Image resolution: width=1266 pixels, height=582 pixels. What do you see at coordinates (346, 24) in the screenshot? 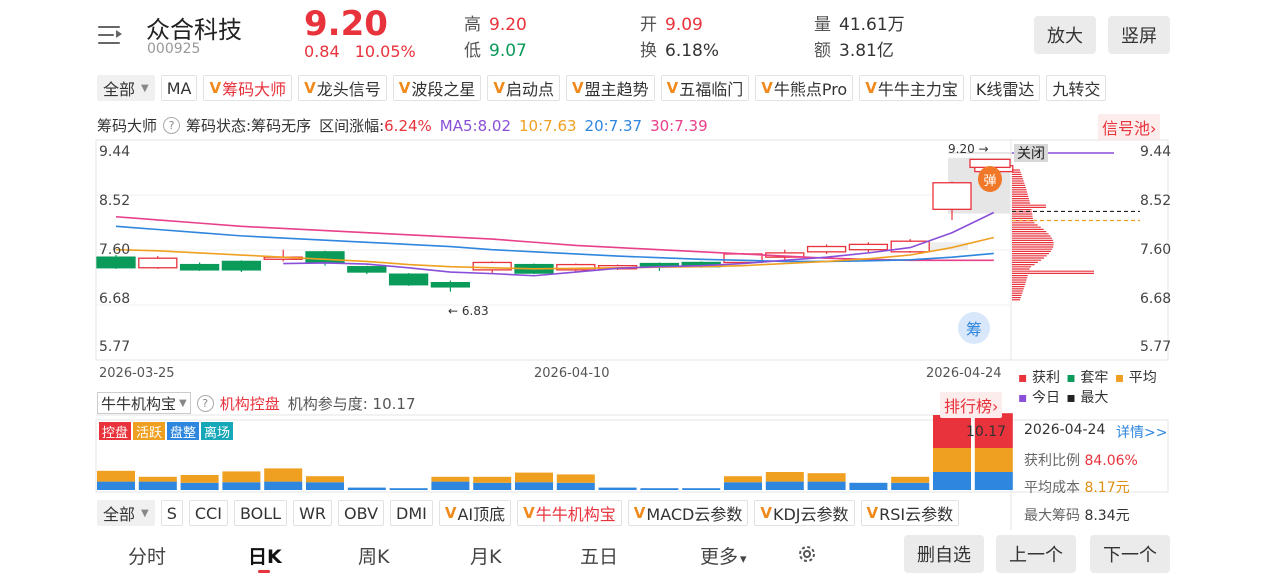
I see `current-price: 9.20` at bounding box center [346, 24].